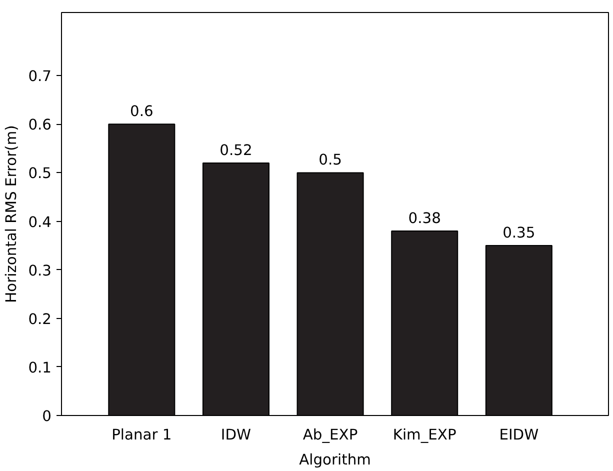 The height and width of the screenshot is (471, 613). I want to click on x-tick-label: Planar 1, so click(142, 435).